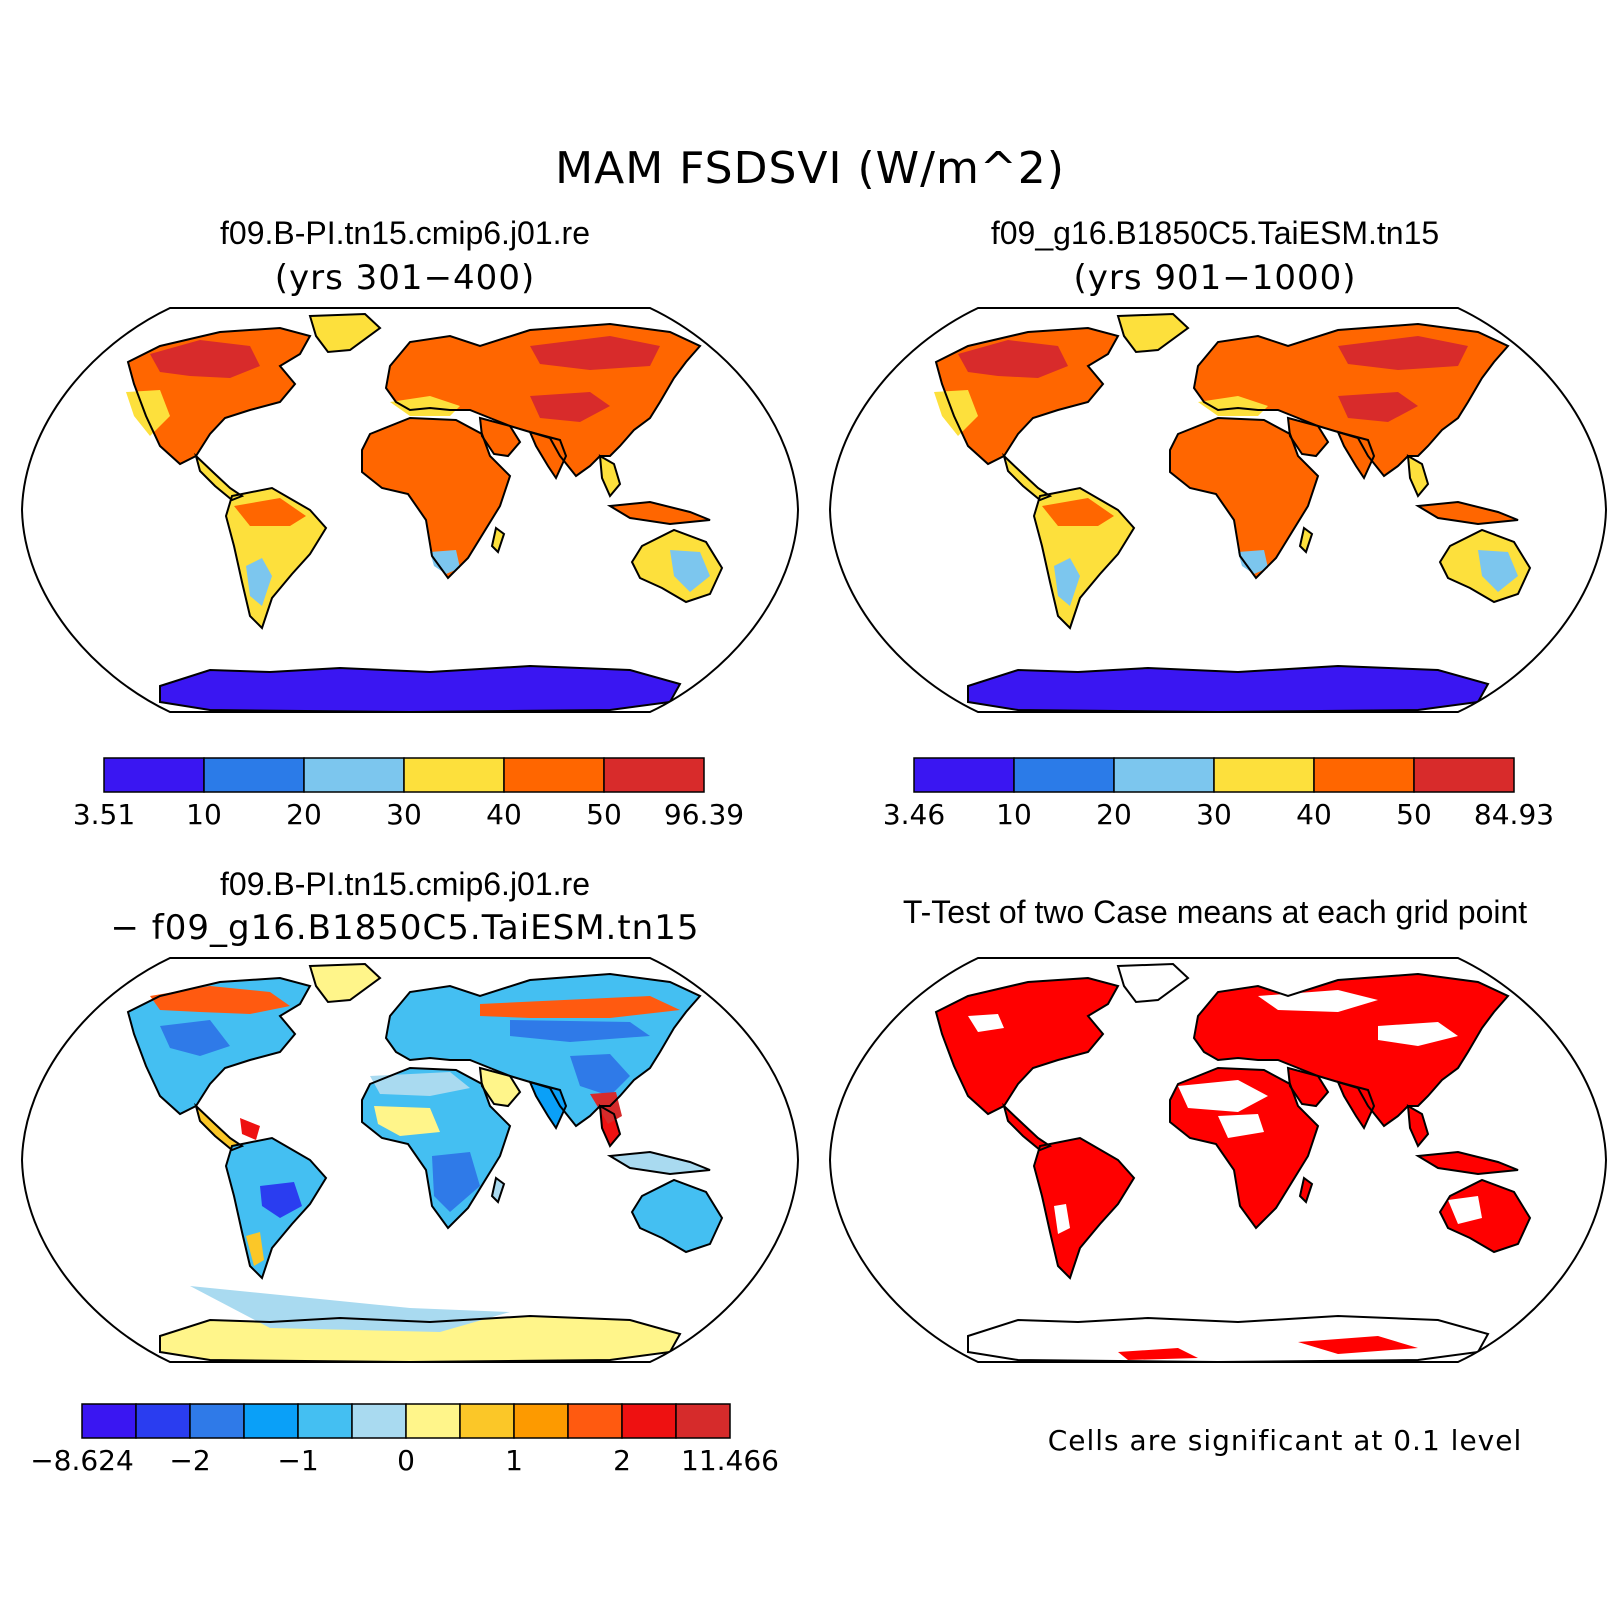 The height and width of the screenshot is (1620, 1620). What do you see at coordinates (82, 1460) in the screenshot?
I see `colorbar-tick-label: −8.624` at bounding box center [82, 1460].